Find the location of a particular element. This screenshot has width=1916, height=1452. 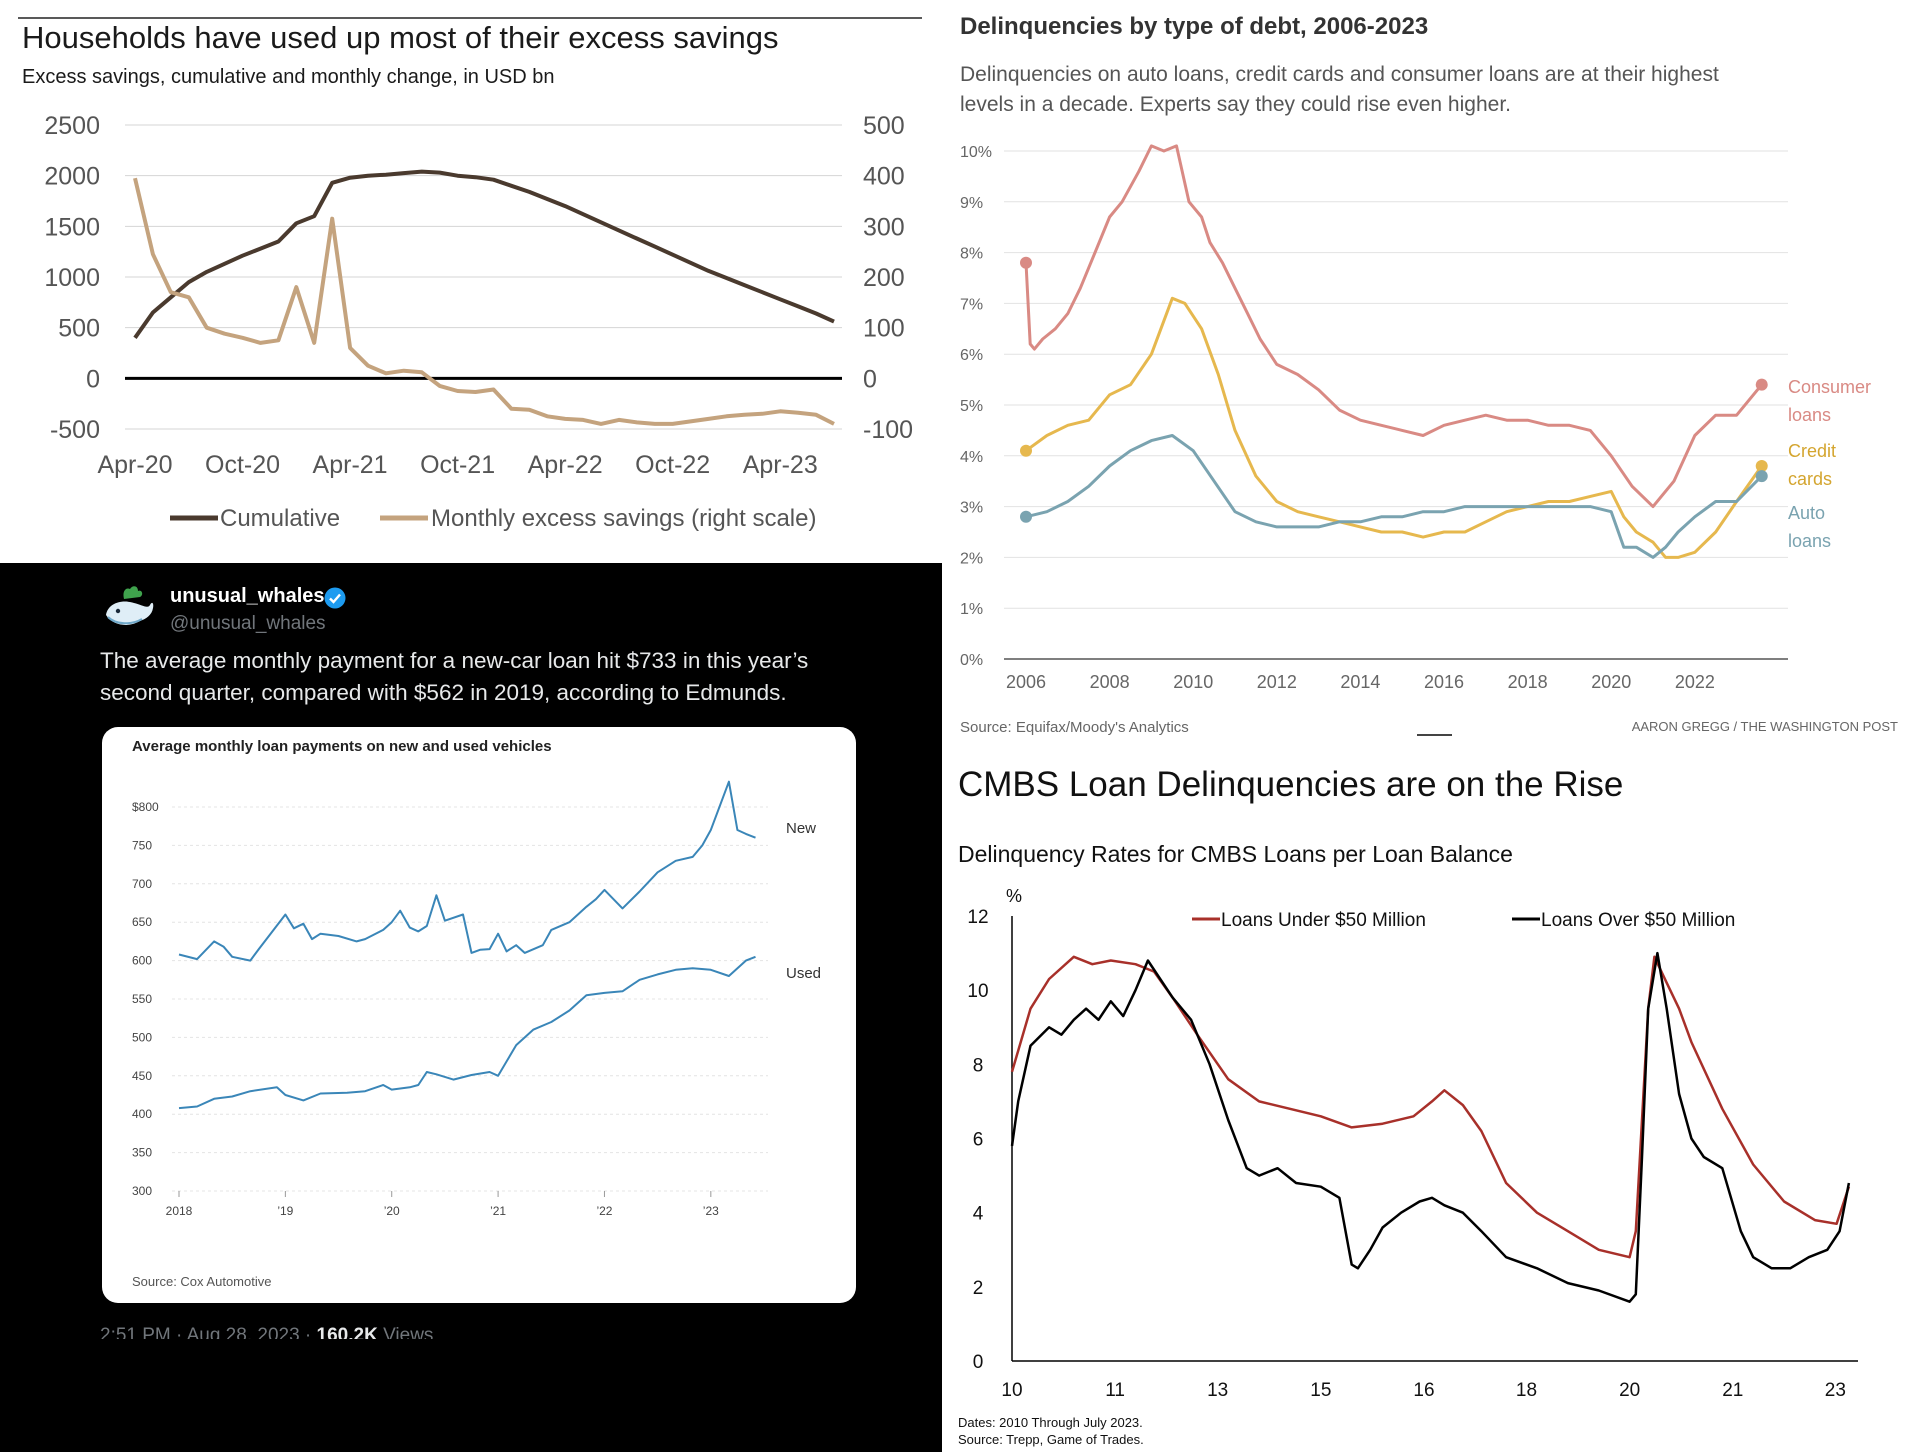

x-tick-label: 2020 is located at coordinates (1611, 682).